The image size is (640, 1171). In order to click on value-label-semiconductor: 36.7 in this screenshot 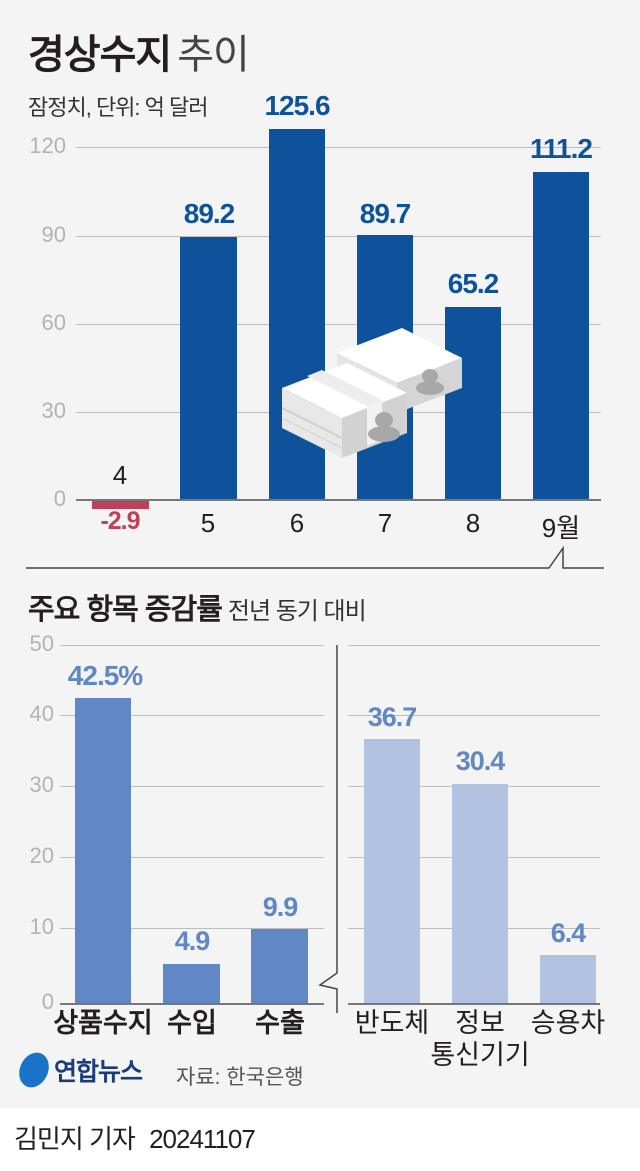, I will do `click(392, 717)`.